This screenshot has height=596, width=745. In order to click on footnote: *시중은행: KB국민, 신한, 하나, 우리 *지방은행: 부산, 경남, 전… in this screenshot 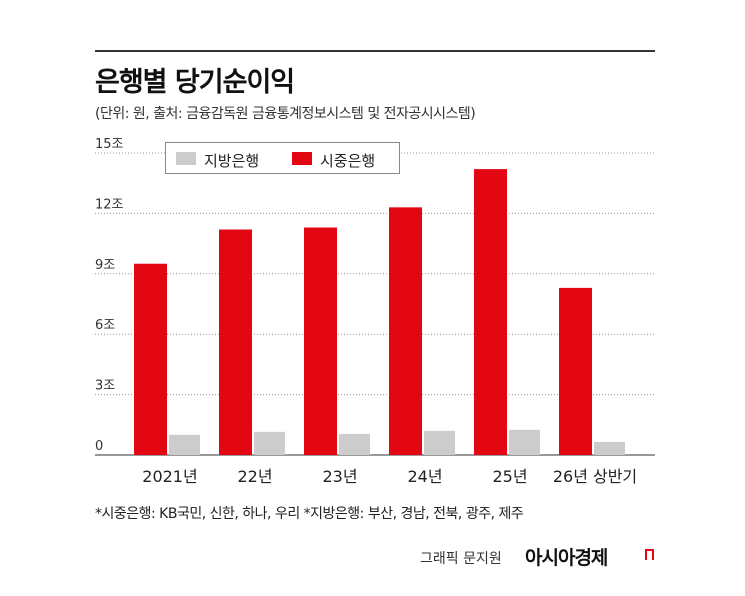, I will do `click(309, 514)`.